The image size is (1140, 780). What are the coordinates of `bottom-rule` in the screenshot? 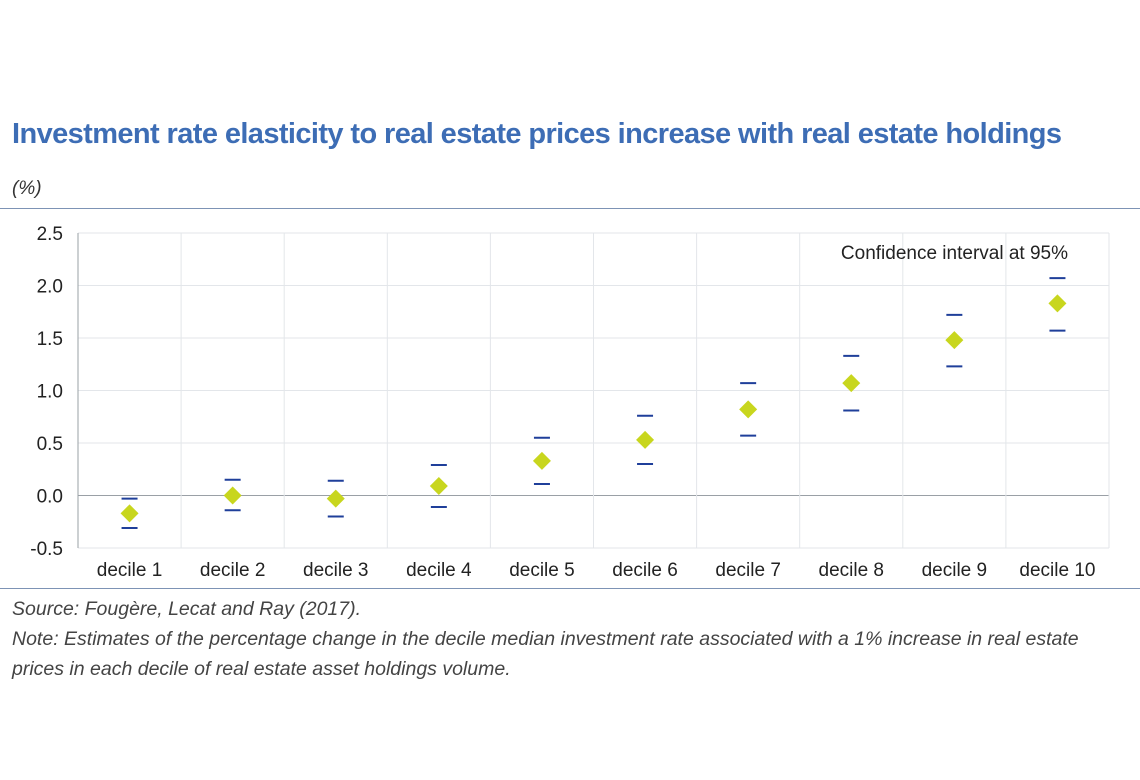 It's located at (570, 588).